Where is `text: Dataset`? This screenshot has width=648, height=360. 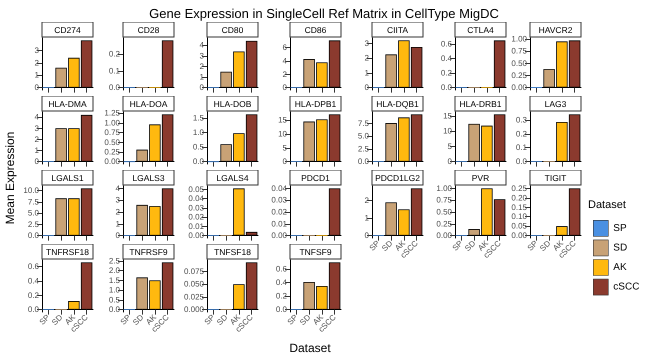
text: Dataset is located at coordinates (310, 348).